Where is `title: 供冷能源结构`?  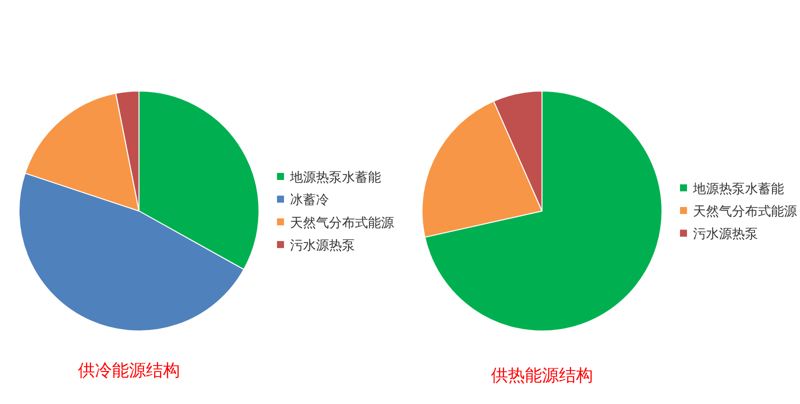 title: 供冷能源结构 is located at coordinates (129, 370).